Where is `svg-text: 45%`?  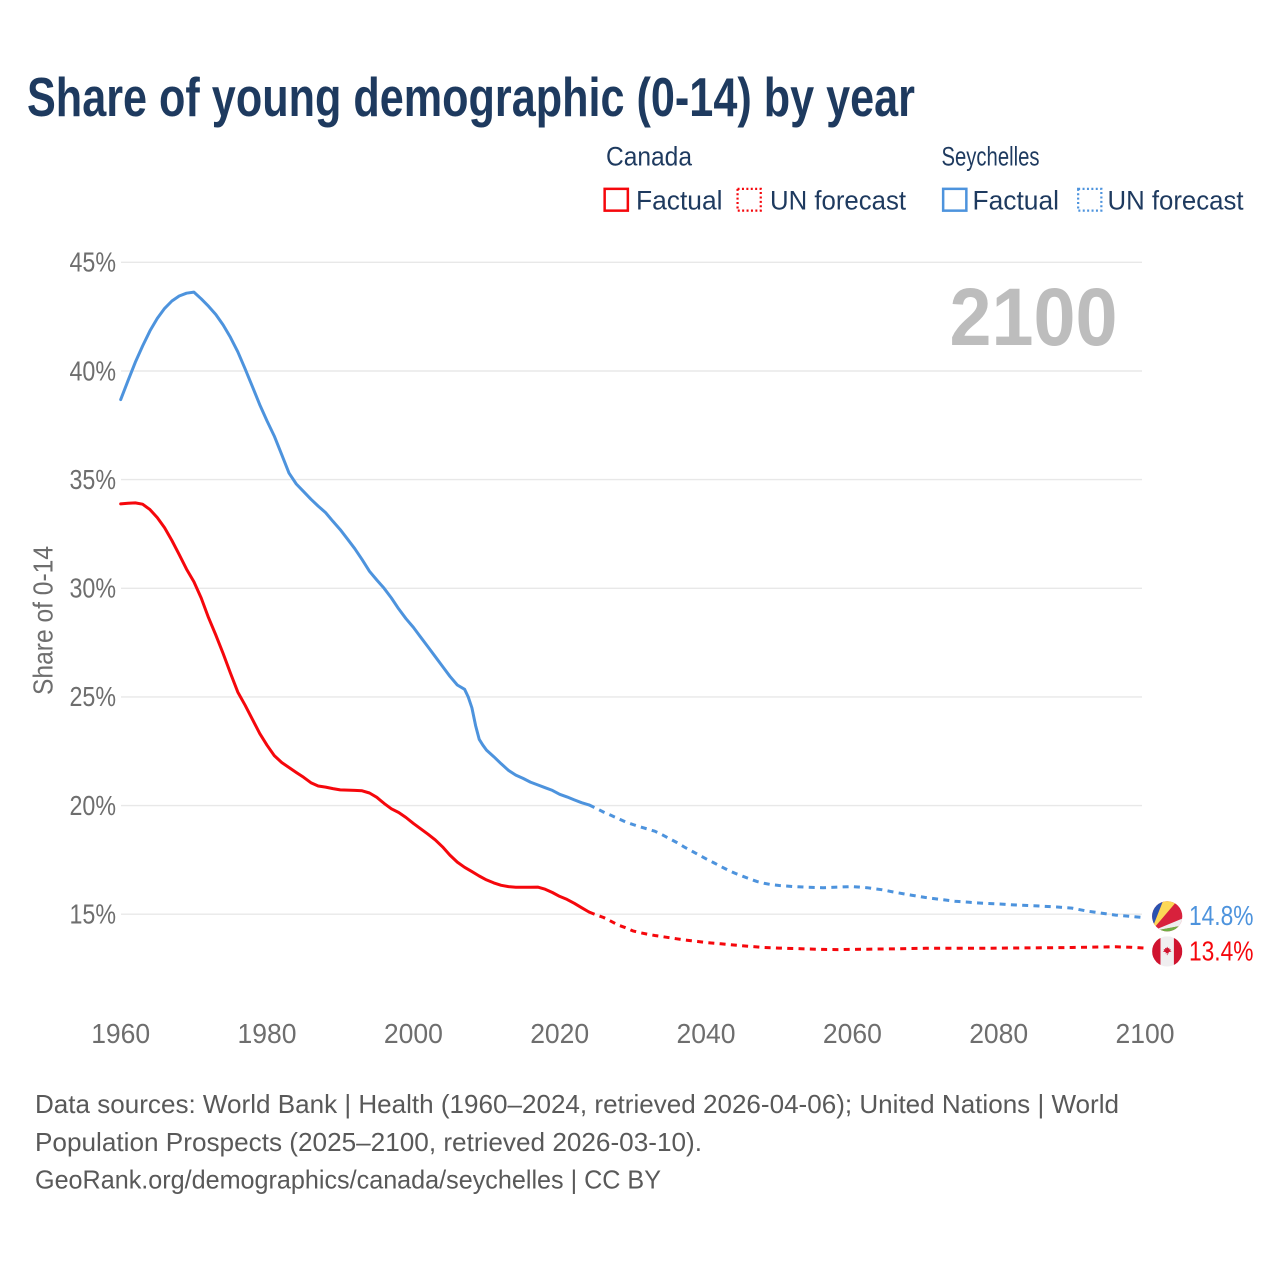
svg-text: 45% is located at coordinates (93, 262).